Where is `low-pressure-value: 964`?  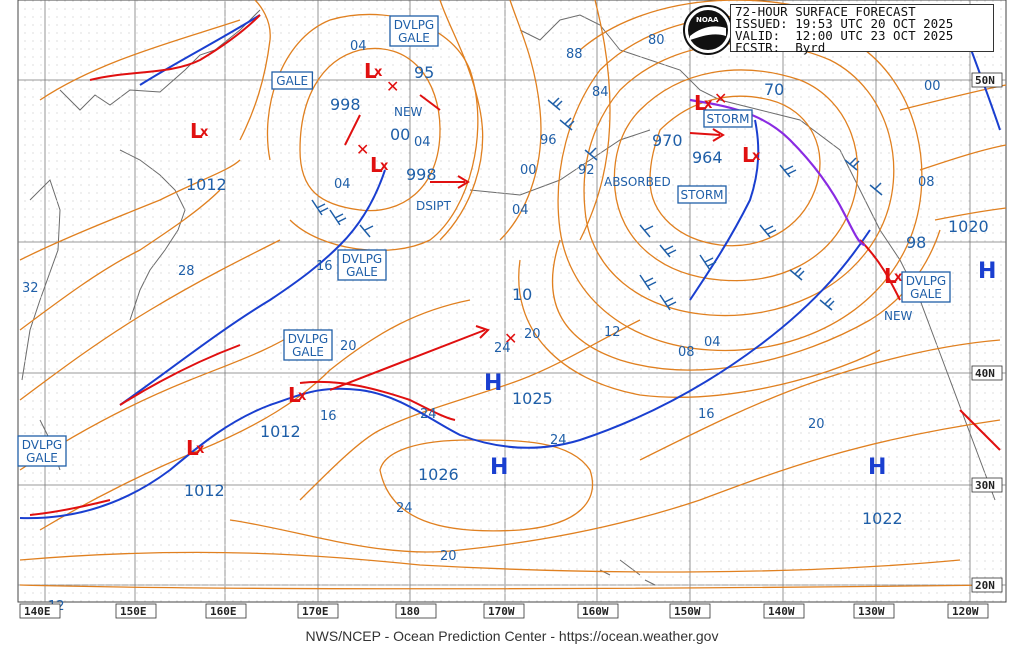 low-pressure-value: 964 is located at coordinates (707, 157).